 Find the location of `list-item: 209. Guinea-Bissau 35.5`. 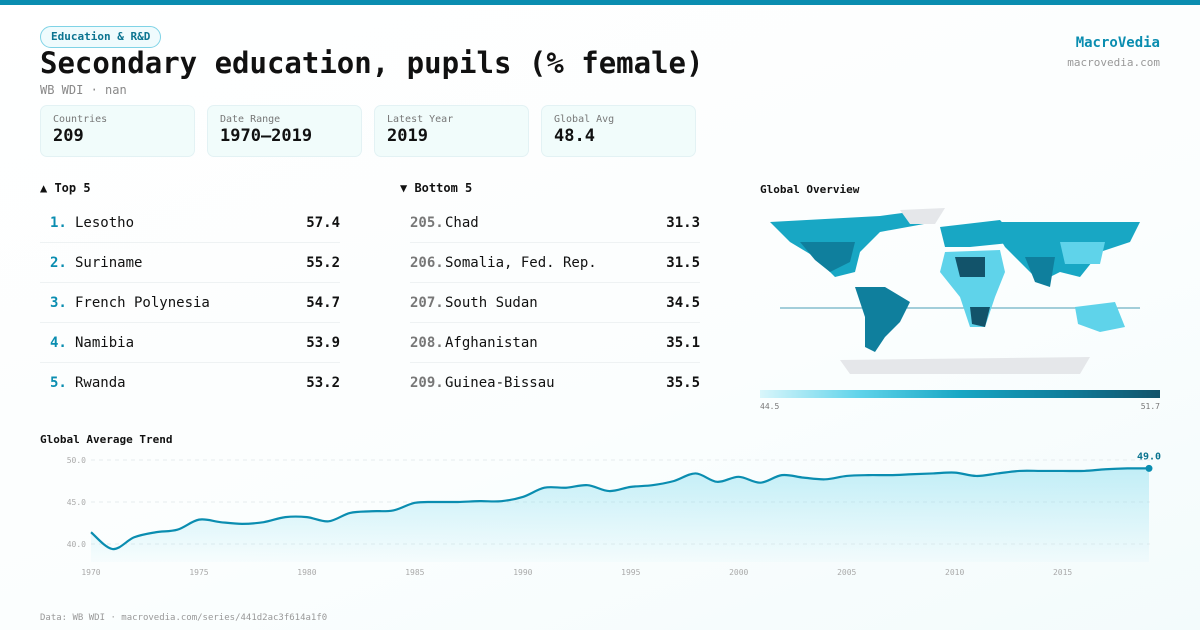

list-item: 209. Guinea-Bissau 35.5 is located at coordinates (555, 383).